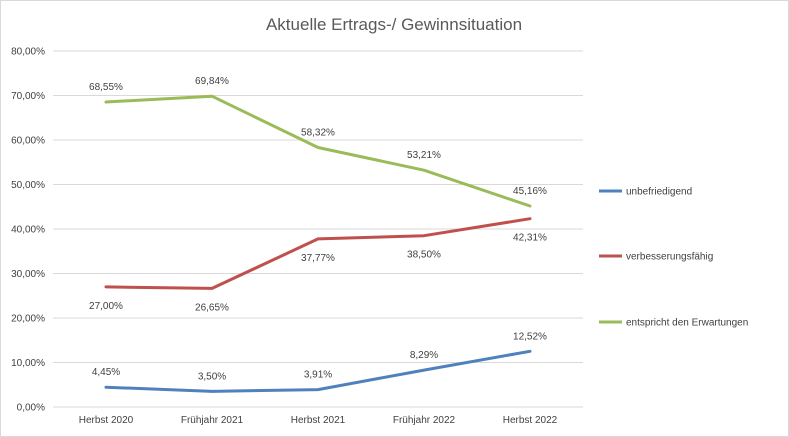 The image size is (789, 437). What do you see at coordinates (424, 355) in the screenshot?
I see `data-label: 8,29%` at bounding box center [424, 355].